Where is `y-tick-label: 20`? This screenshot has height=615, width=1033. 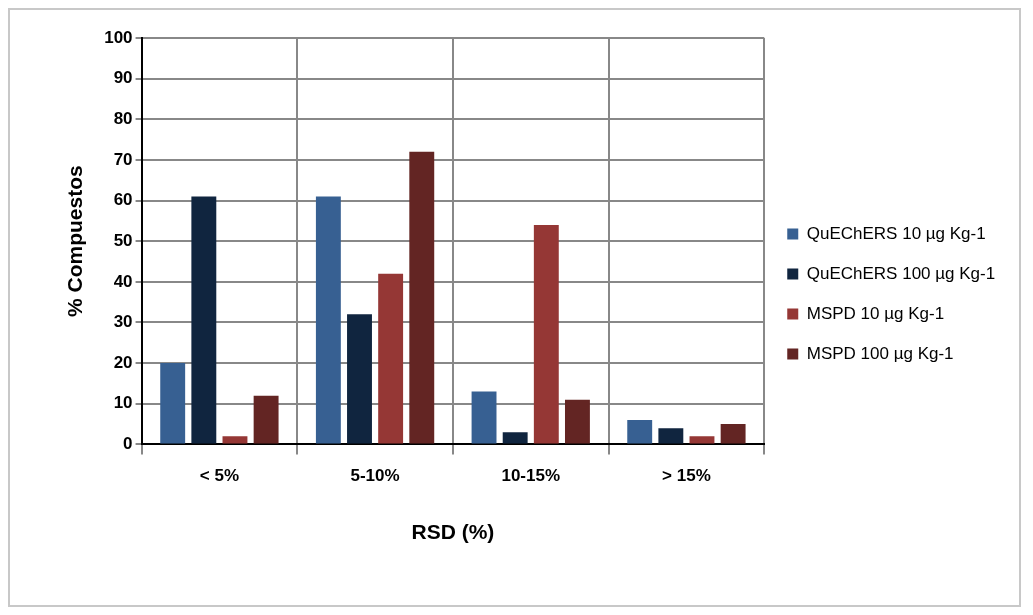 y-tick-label: 20 is located at coordinates (123, 362).